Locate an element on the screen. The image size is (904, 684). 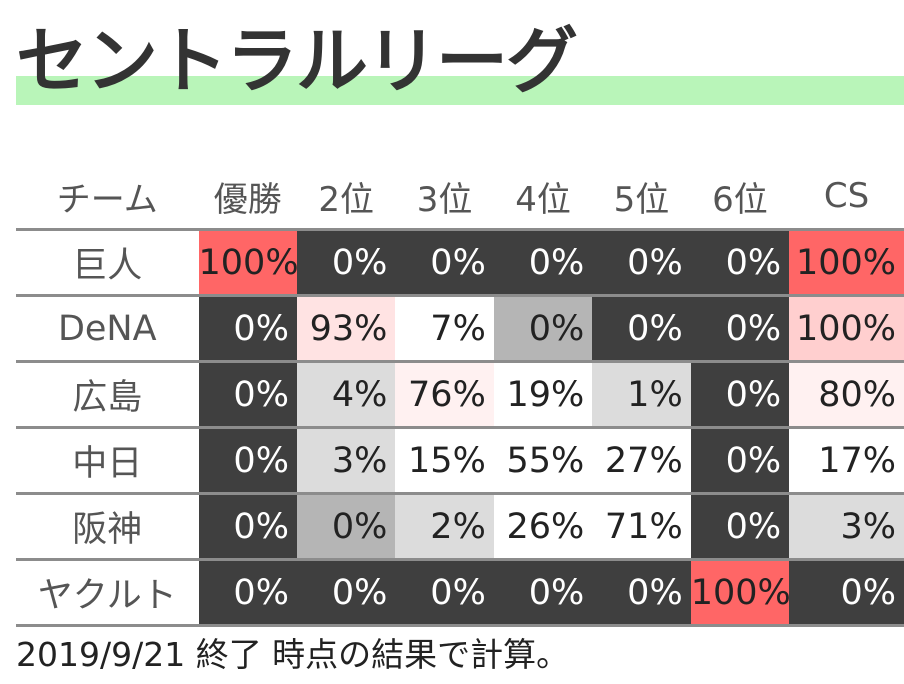
page-title: セントラルリーグ is located at coordinates (297, 61).